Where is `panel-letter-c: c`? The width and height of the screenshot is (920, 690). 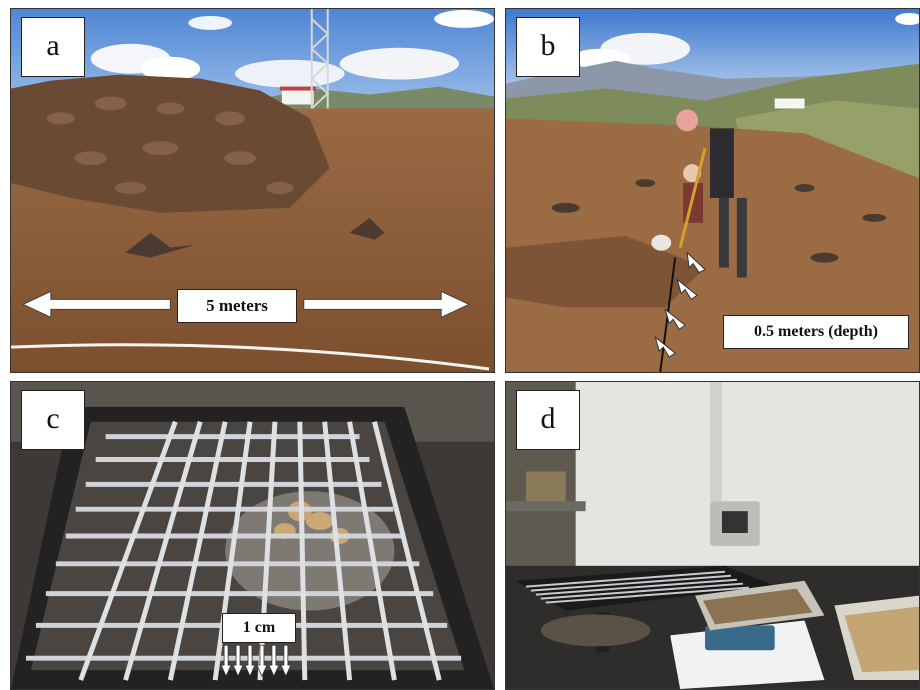 panel-letter-c: c is located at coordinates (53, 420).